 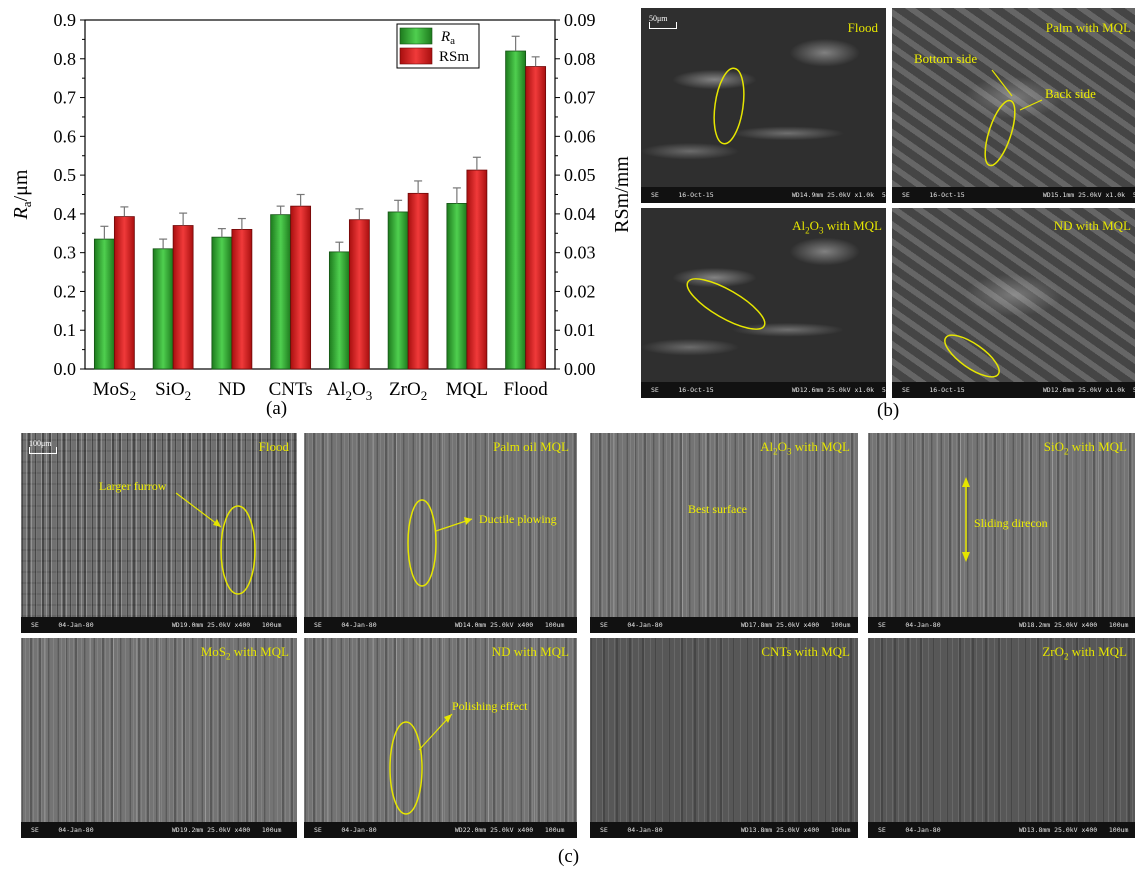 What do you see at coordinates (22, 194) in the screenshot?
I see `y-left-axis-label: Ra/μm` at bounding box center [22, 194].